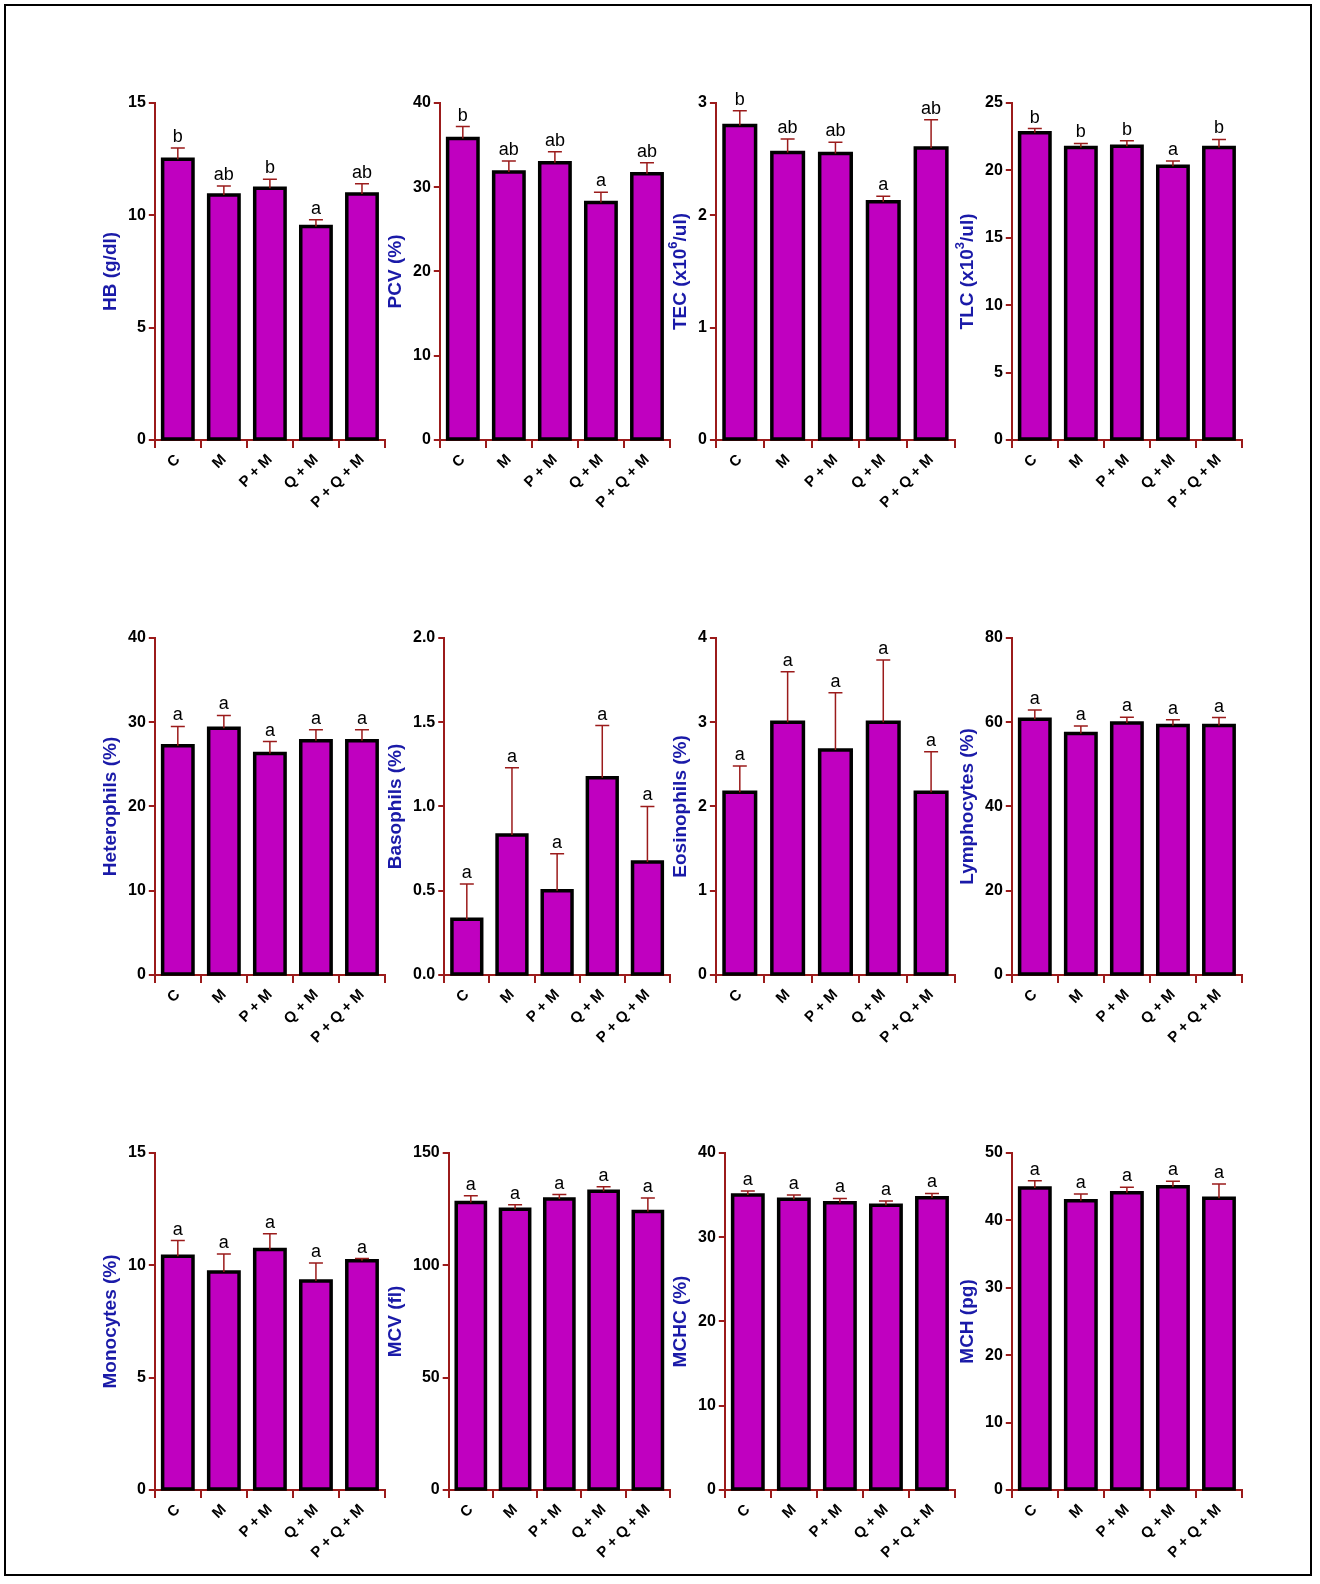 The width and height of the screenshot is (1320, 1584). Describe the element at coordinates (424, 805) in the screenshot. I see `y-tick-label: 1.0` at that location.